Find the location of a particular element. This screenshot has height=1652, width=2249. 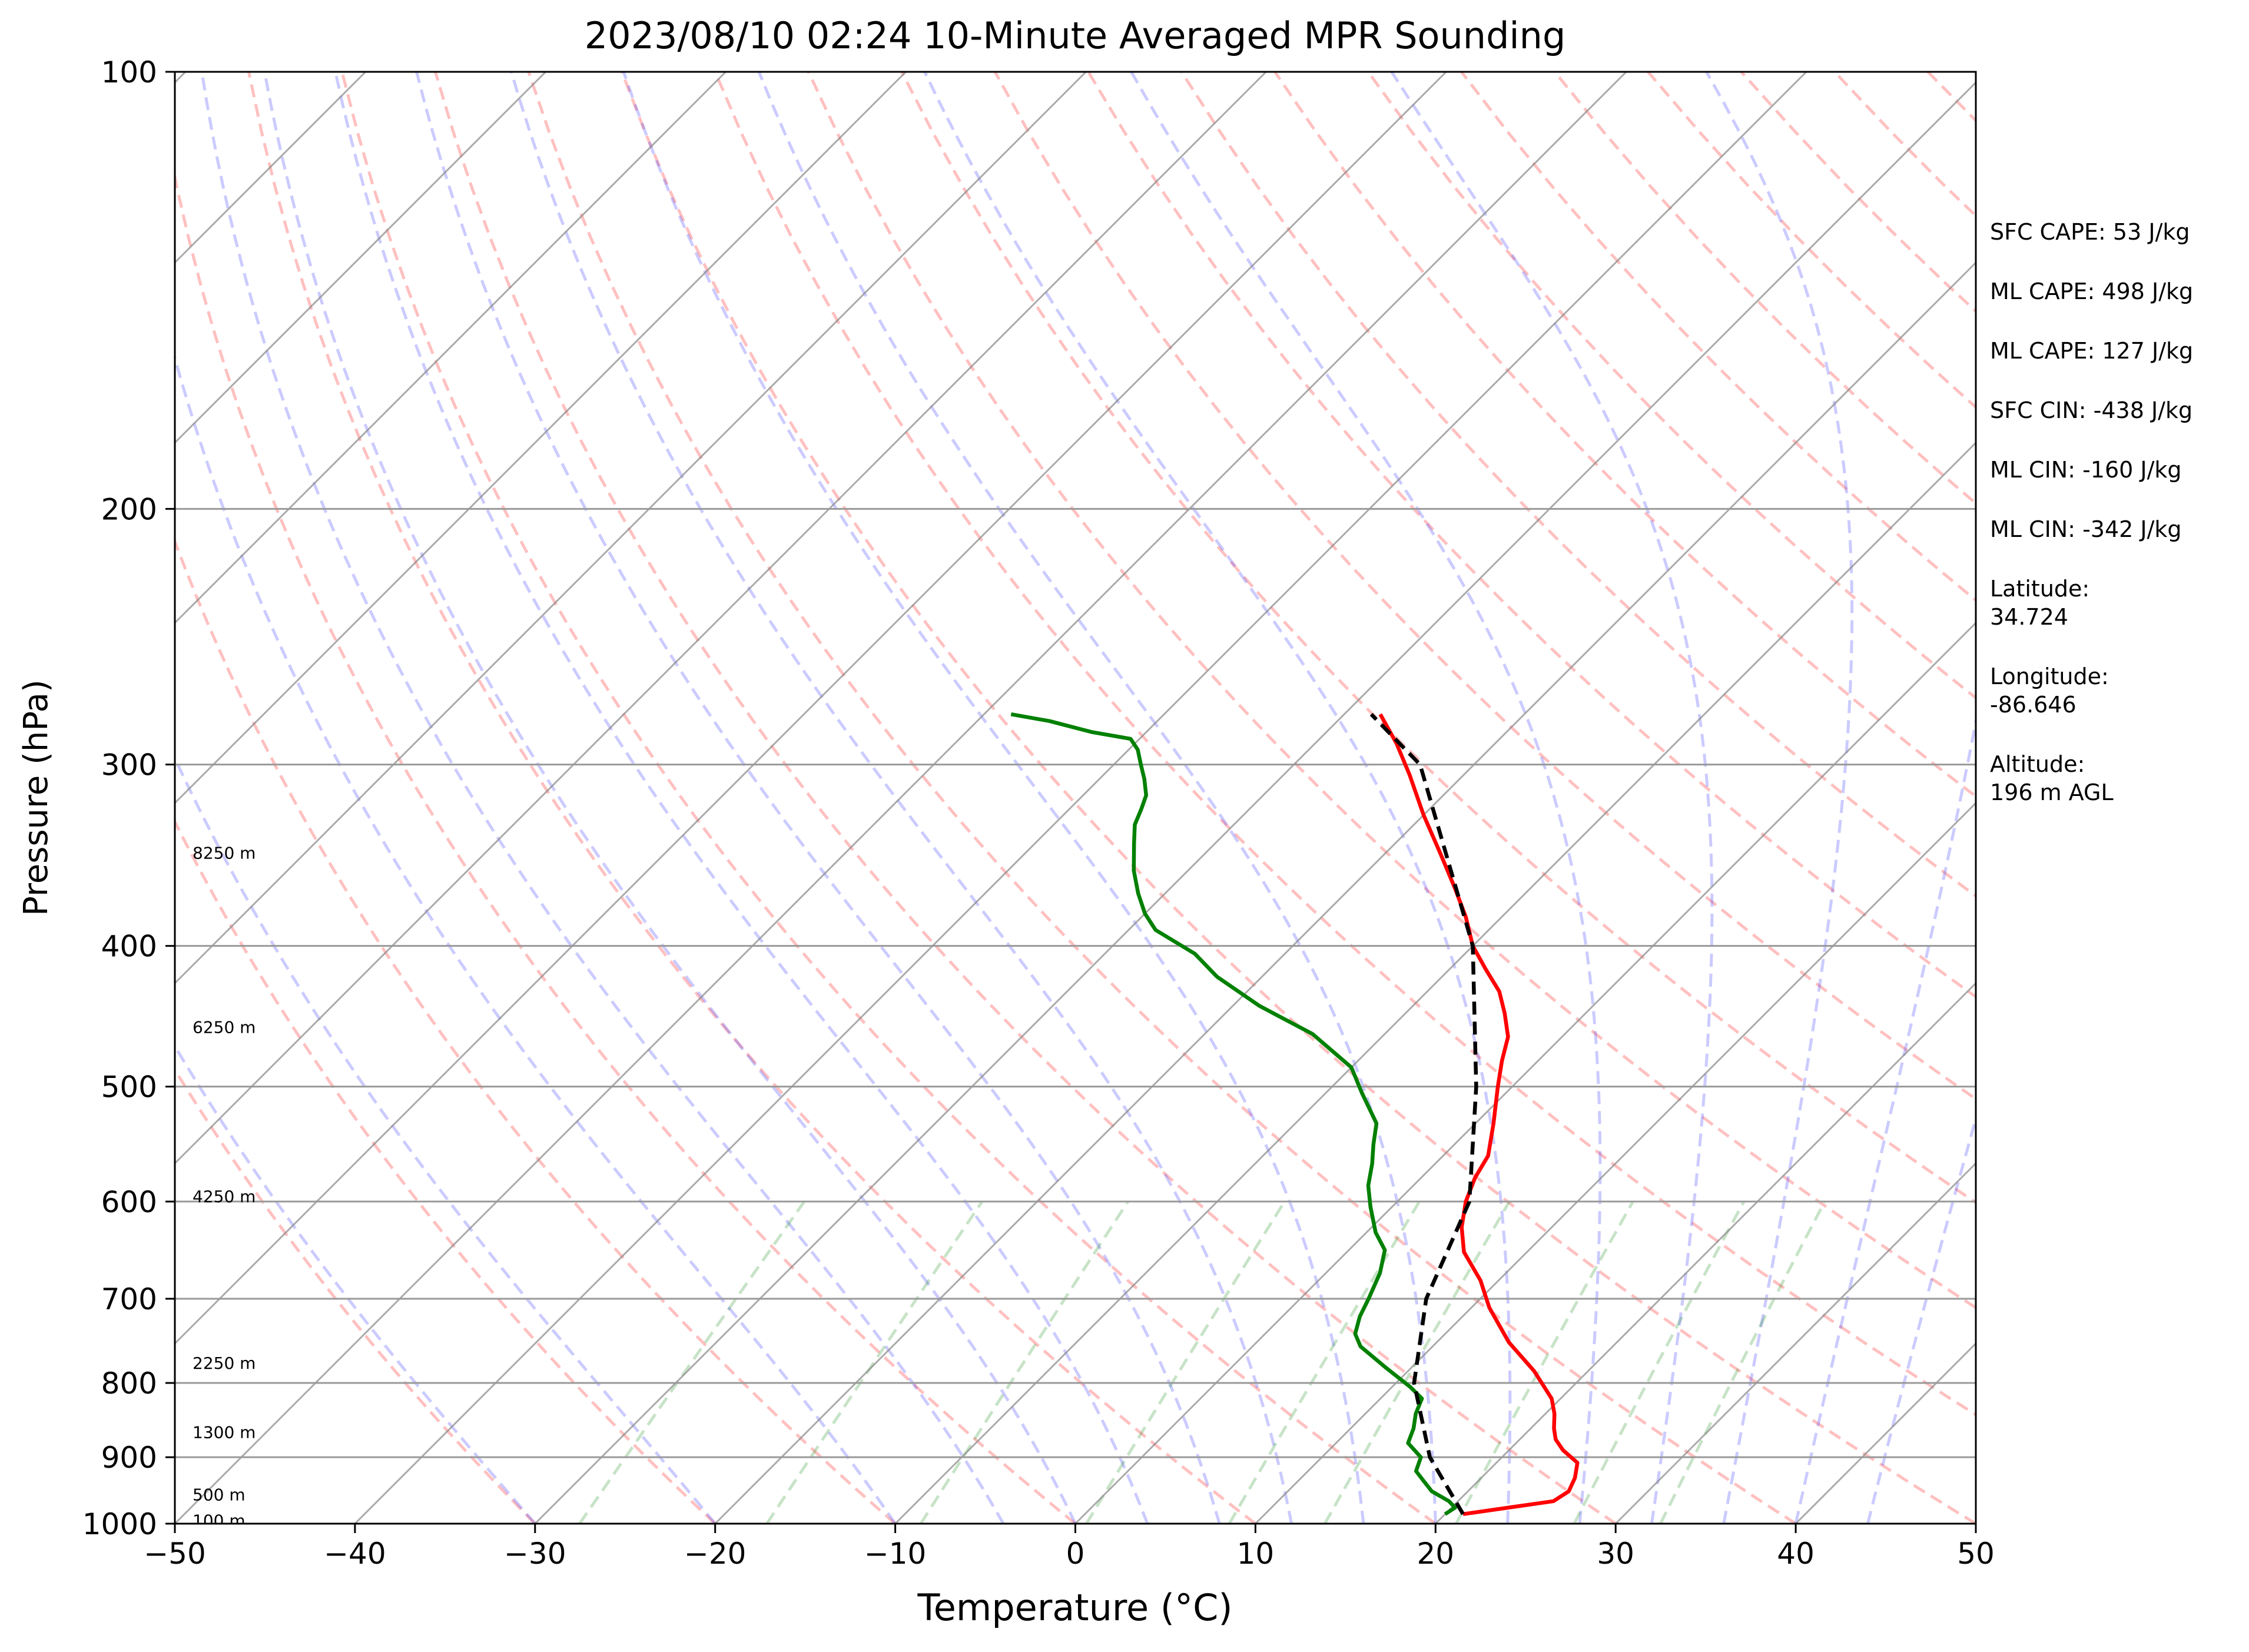

latitude-value: 34.724 is located at coordinates (2029, 617).